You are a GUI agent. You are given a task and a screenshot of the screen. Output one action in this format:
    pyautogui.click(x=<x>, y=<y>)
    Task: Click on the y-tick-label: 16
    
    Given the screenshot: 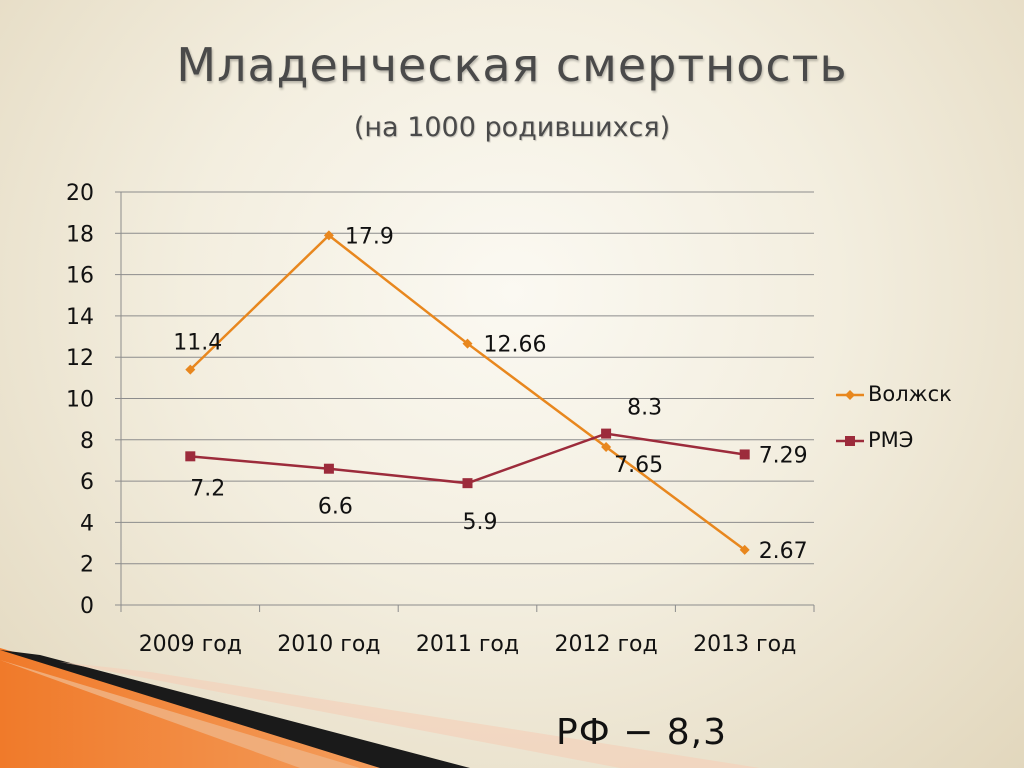 What is the action you would take?
    pyautogui.click(x=80, y=276)
    